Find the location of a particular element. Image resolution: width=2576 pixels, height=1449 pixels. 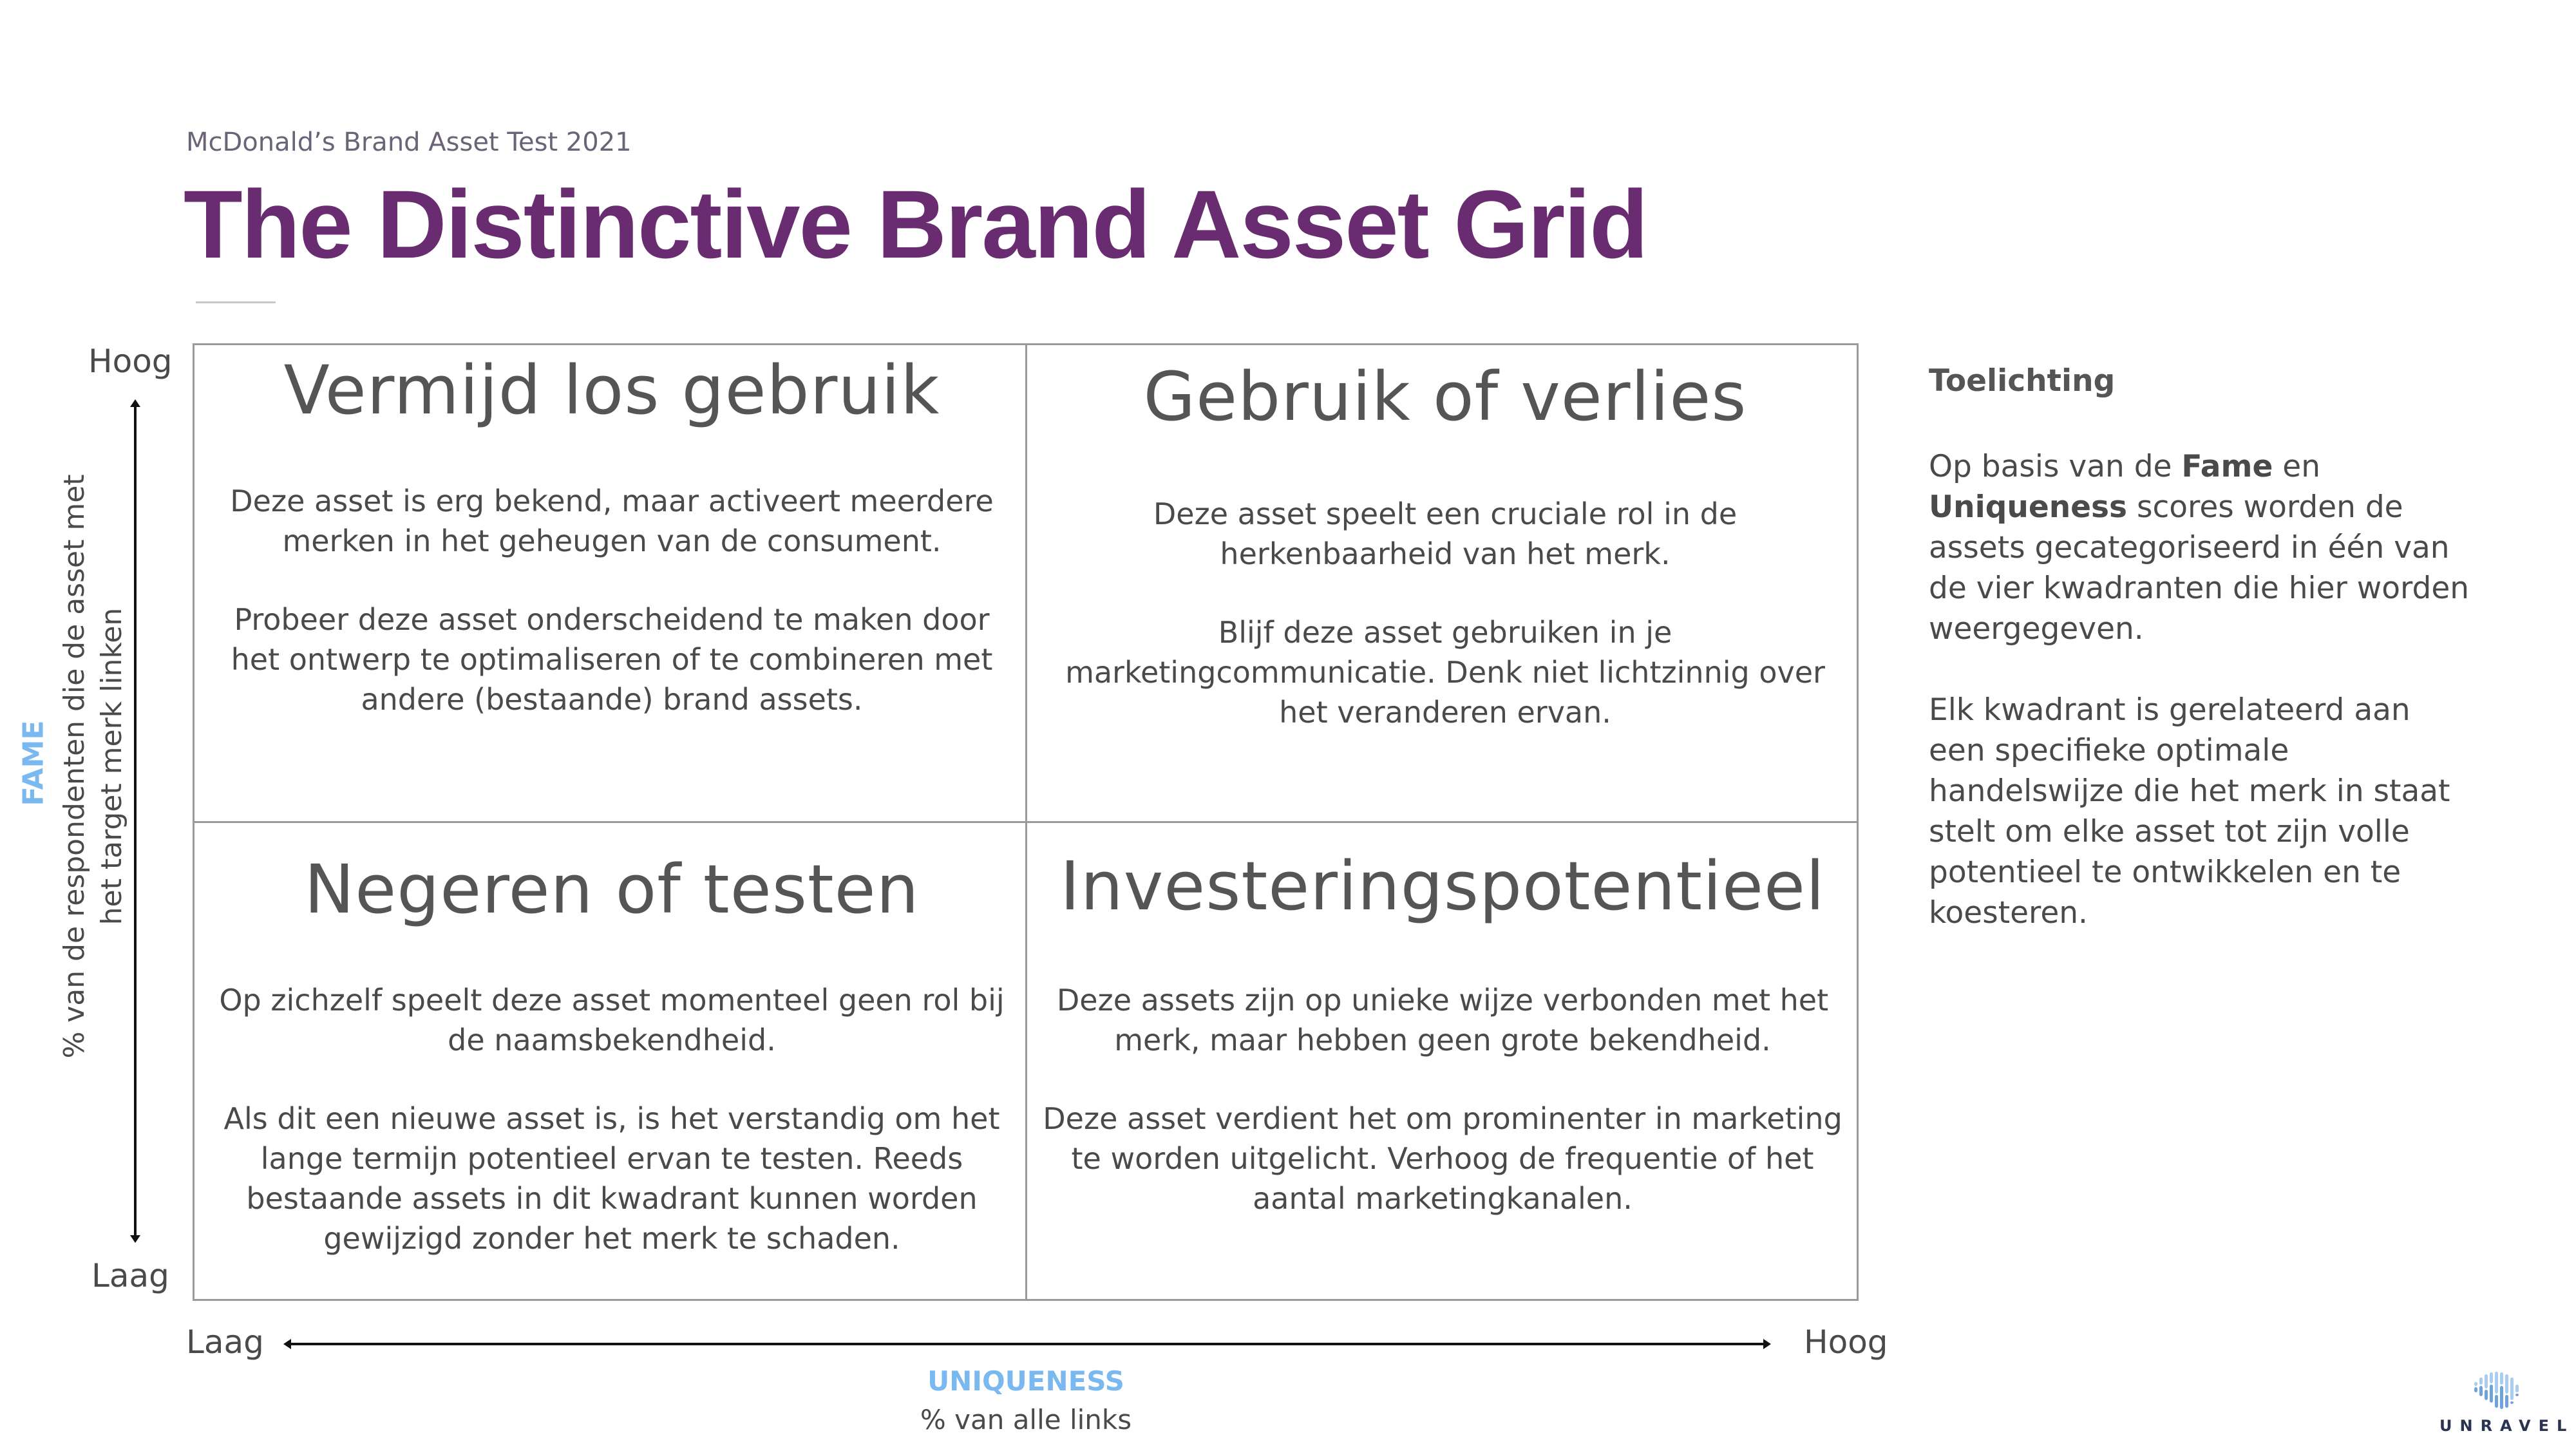

y-axis-description-line: het target merk linken is located at coordinates (112, 766).